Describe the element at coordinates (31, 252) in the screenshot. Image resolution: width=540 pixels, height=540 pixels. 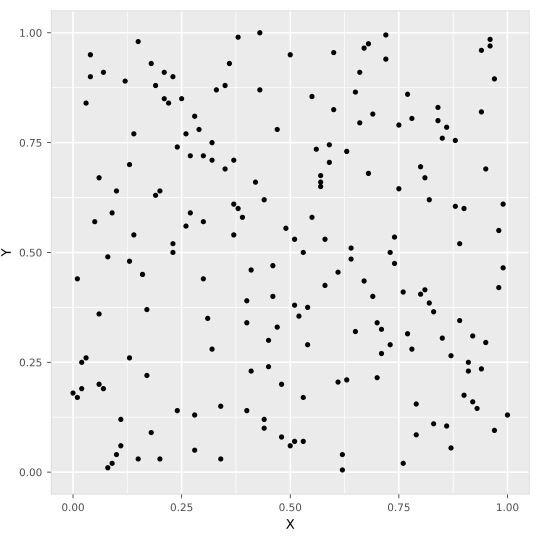
I see `y-tick-label: 0.50` at that location.